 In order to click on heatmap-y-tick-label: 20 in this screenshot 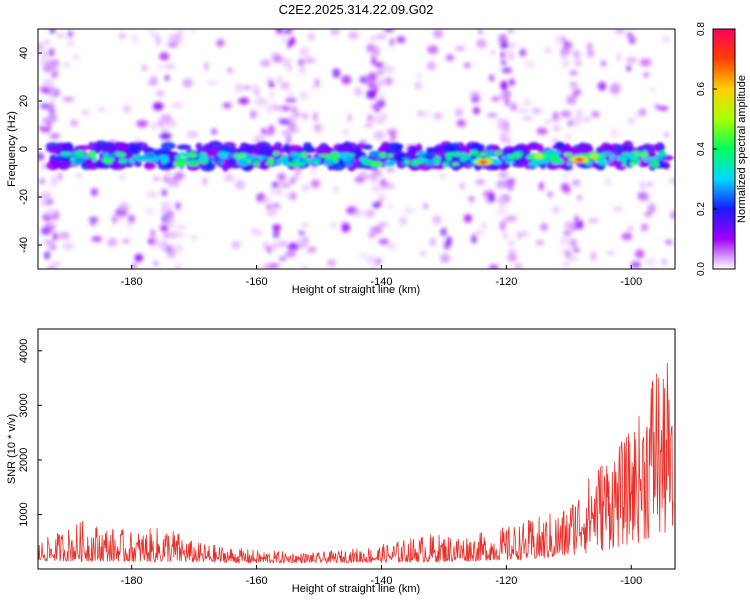, I will do `click(24, 101)`.